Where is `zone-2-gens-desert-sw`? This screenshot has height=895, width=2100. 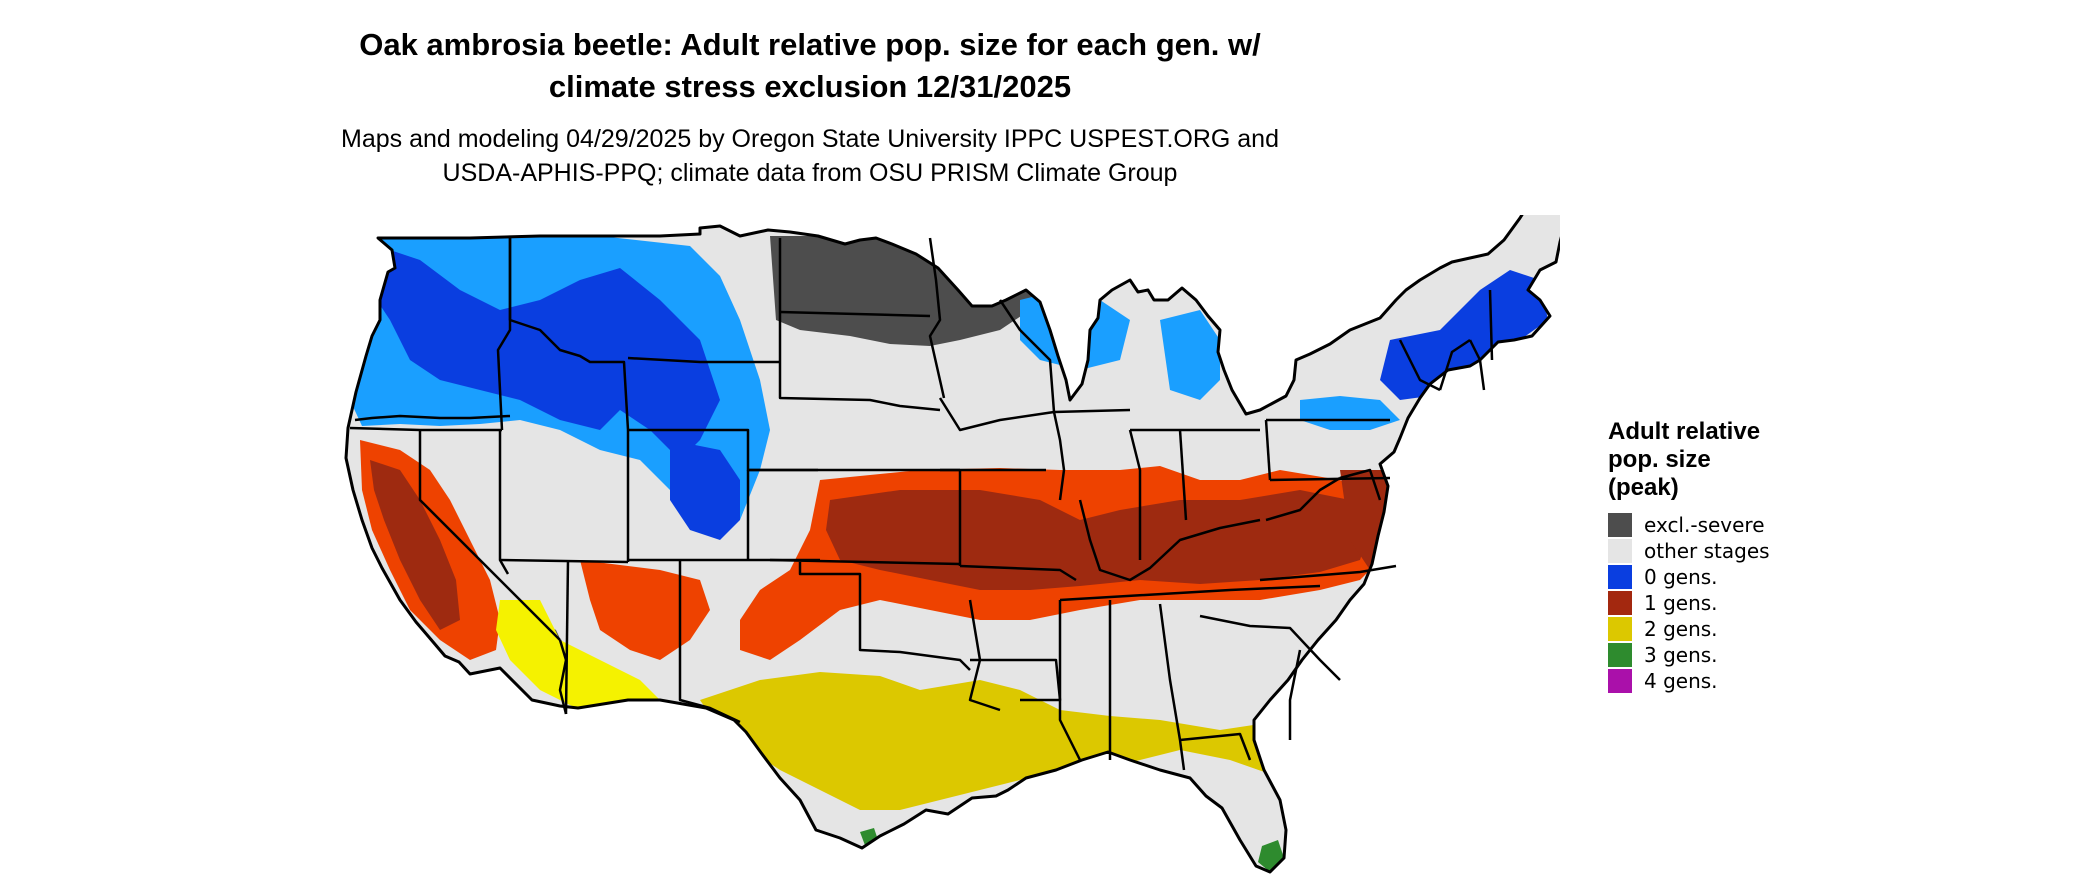
zone-2-gens-desert-sw is located at coordinates (578, 655).